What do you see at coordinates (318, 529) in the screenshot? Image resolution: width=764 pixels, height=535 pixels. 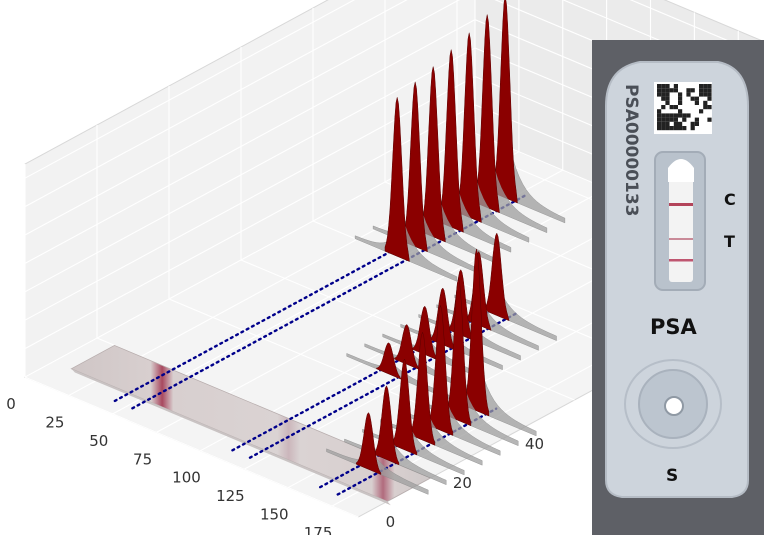 I see `x-tick-label: 175` at bounding box center [318, 529].